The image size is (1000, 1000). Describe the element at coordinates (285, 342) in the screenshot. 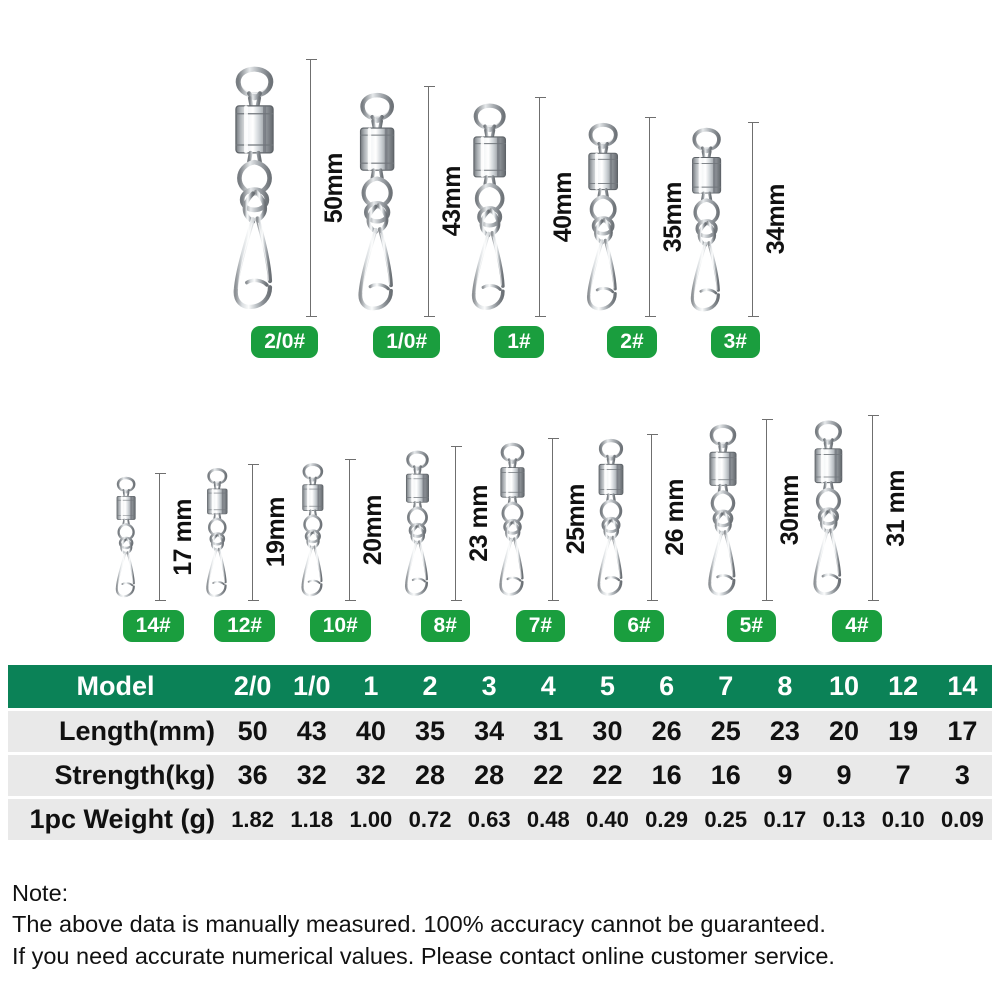

I see `model-badge: 2/0#` at that location.